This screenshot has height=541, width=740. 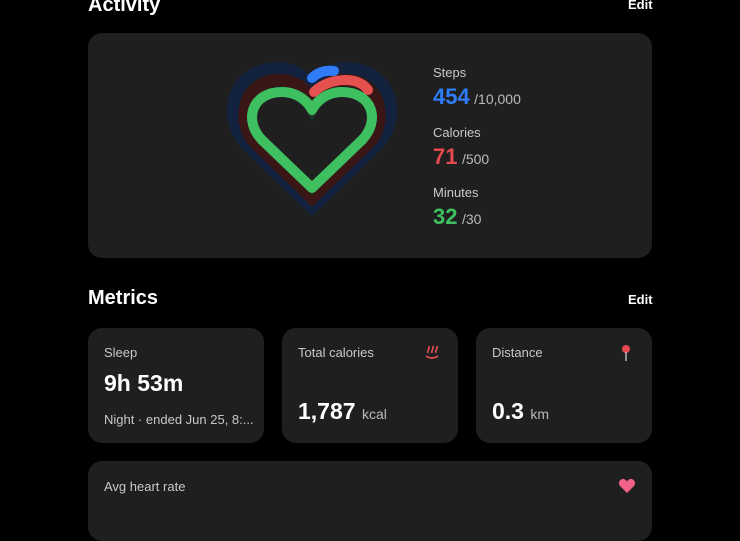 What do you see at coordinates (475, 159) in the screenshot?
I see `stat-goal: /500` at bounding box center [475, 159].